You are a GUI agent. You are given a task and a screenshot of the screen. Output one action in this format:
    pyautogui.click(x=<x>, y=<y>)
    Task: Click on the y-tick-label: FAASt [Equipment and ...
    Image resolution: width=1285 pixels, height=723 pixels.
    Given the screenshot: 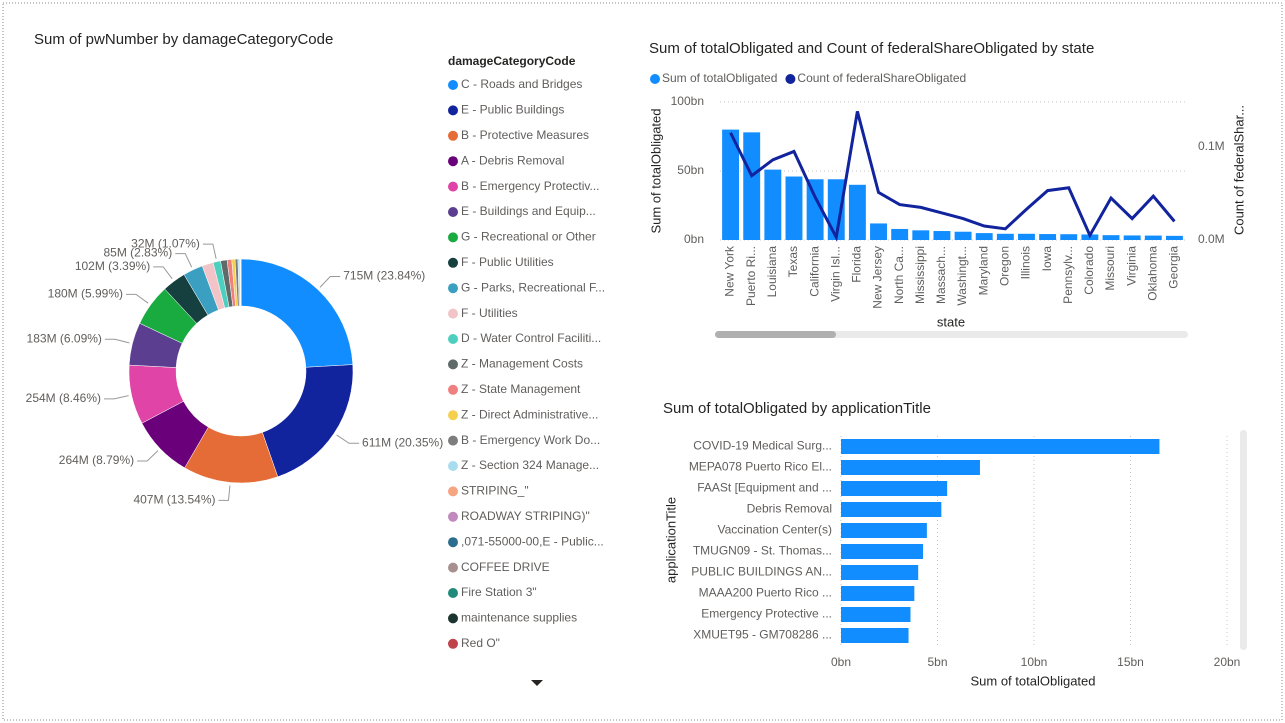 What is the action you would take?
    pyautogui.click(x=764, y=488)
    